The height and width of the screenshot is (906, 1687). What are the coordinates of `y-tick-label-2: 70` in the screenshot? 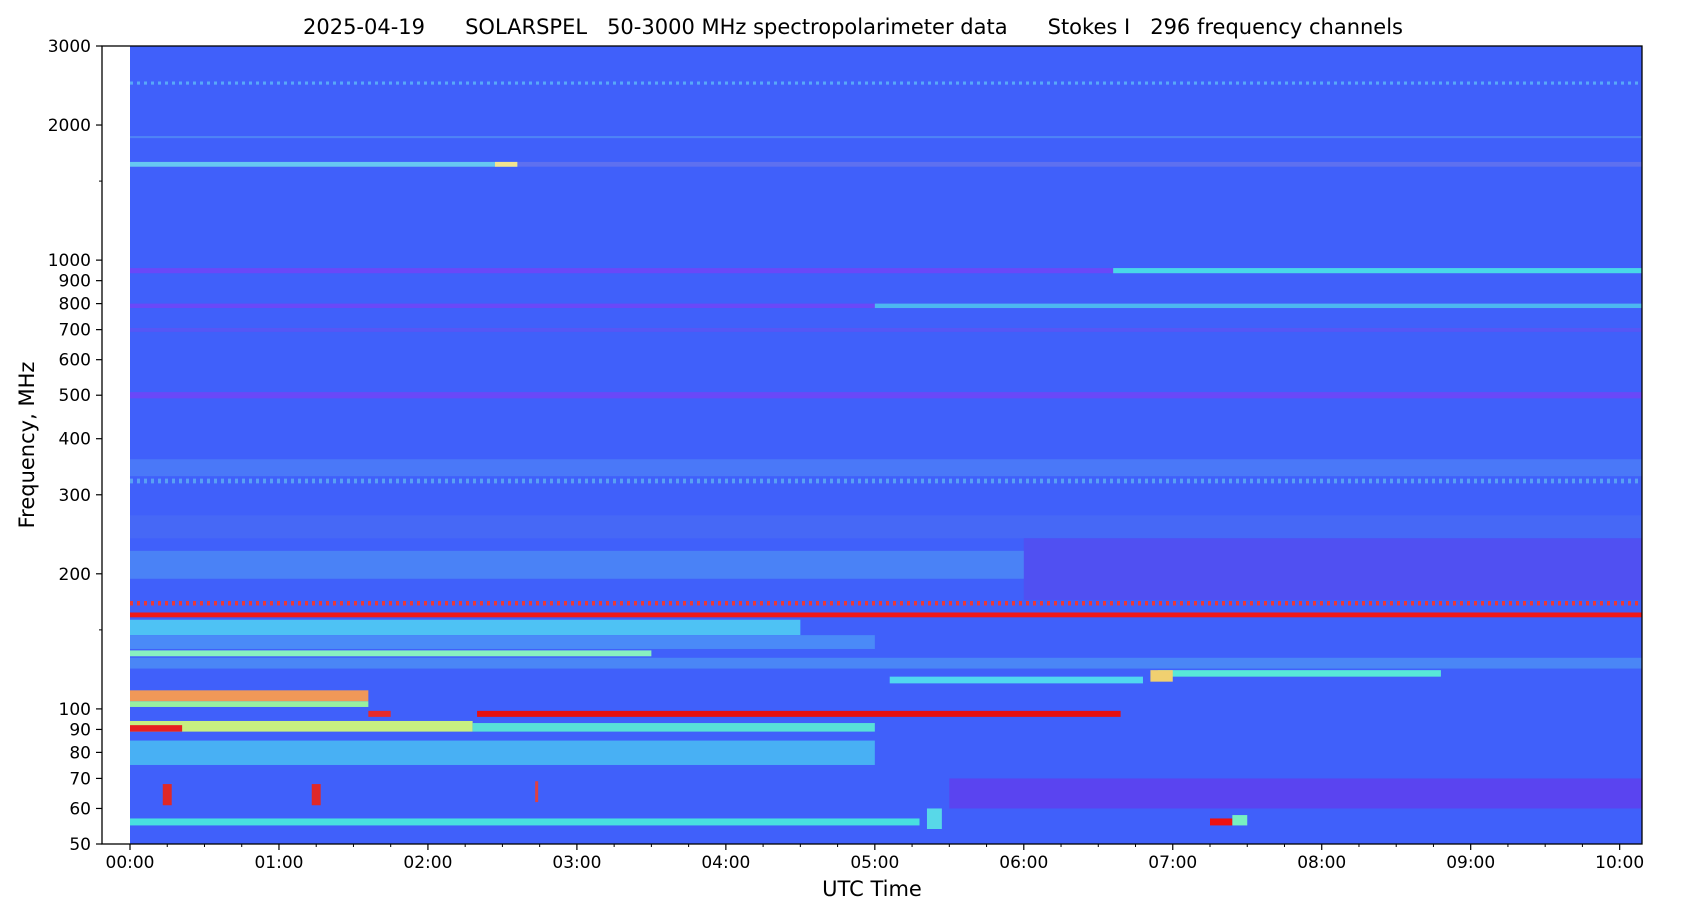 It's located at (80, 779).